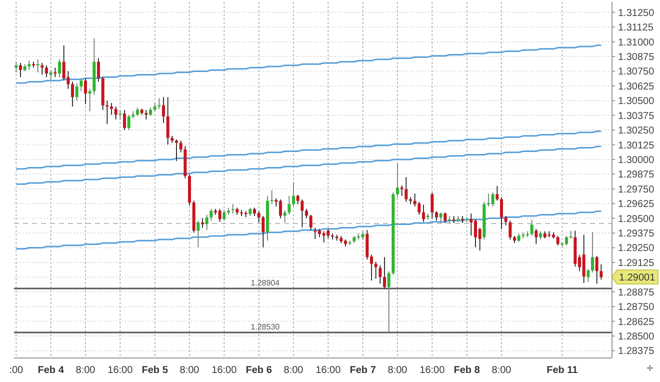  What do you see at coordinates (636, 263) in the screenshot?
I see `y-tick-label: 1.29125` at bounding box center [636, 263].